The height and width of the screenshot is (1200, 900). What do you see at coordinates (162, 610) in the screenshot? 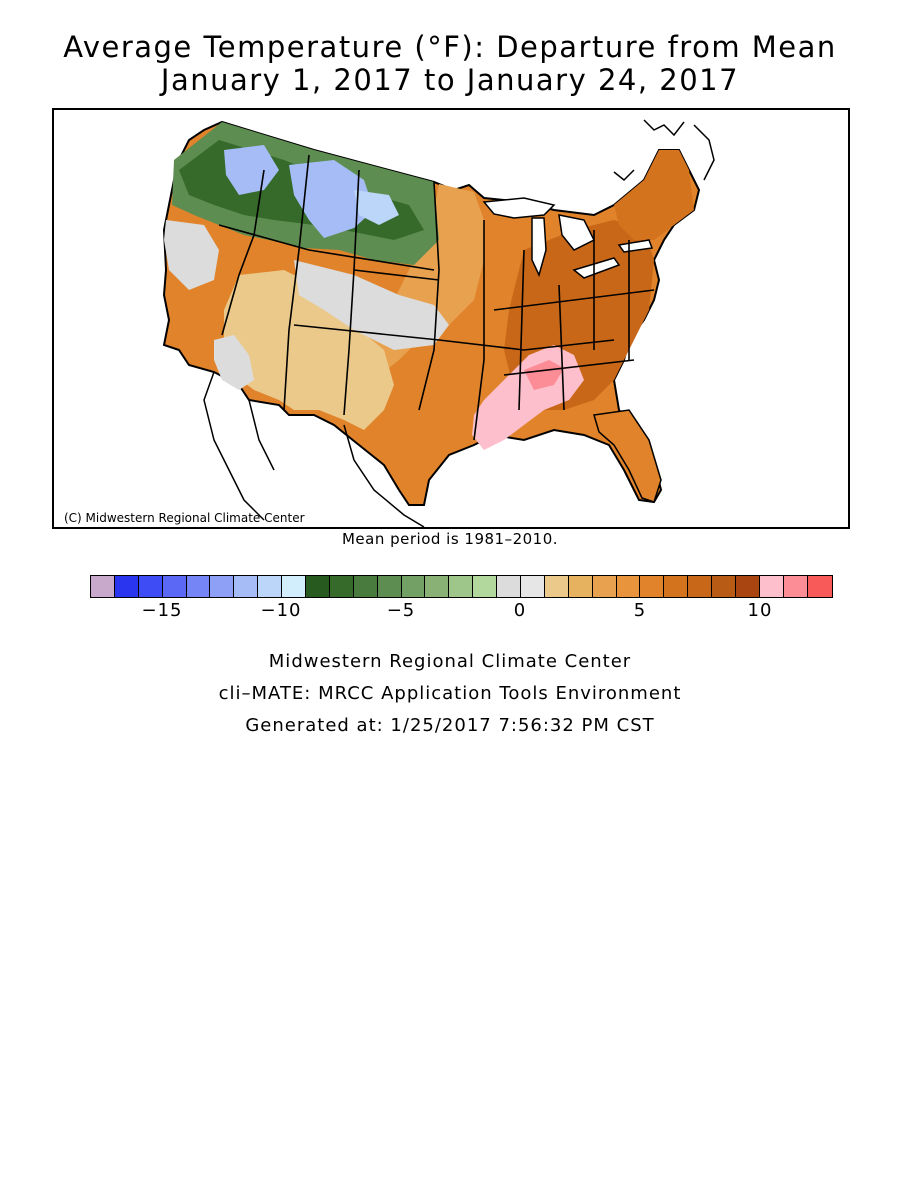
I see `legend-tick-minus15: −15` at bounding box center [162, 610].